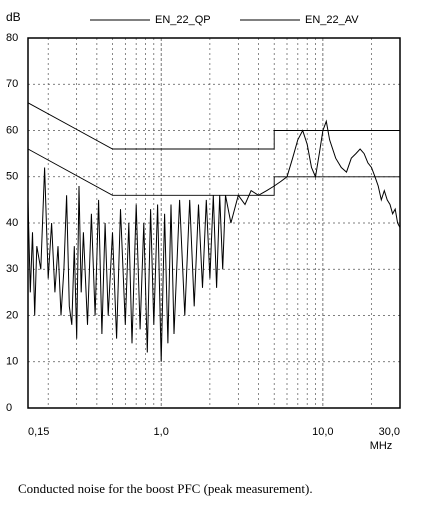 This screenshot has width=424, height=507. What do you see at coordinates (9, 408) in the screenshot?
I see `y-tick-label: 0` at bounding box center [9, 408].